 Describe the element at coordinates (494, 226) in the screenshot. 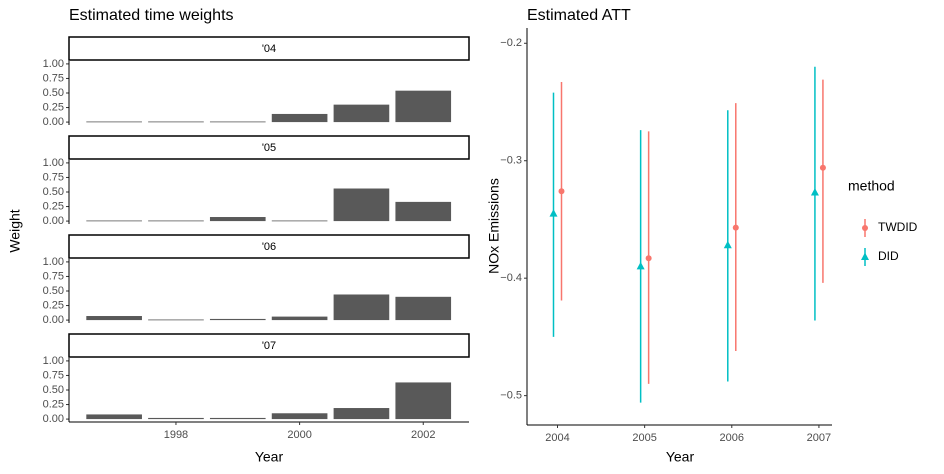

I see `y-axis-title: NOx Emissions` at that location.